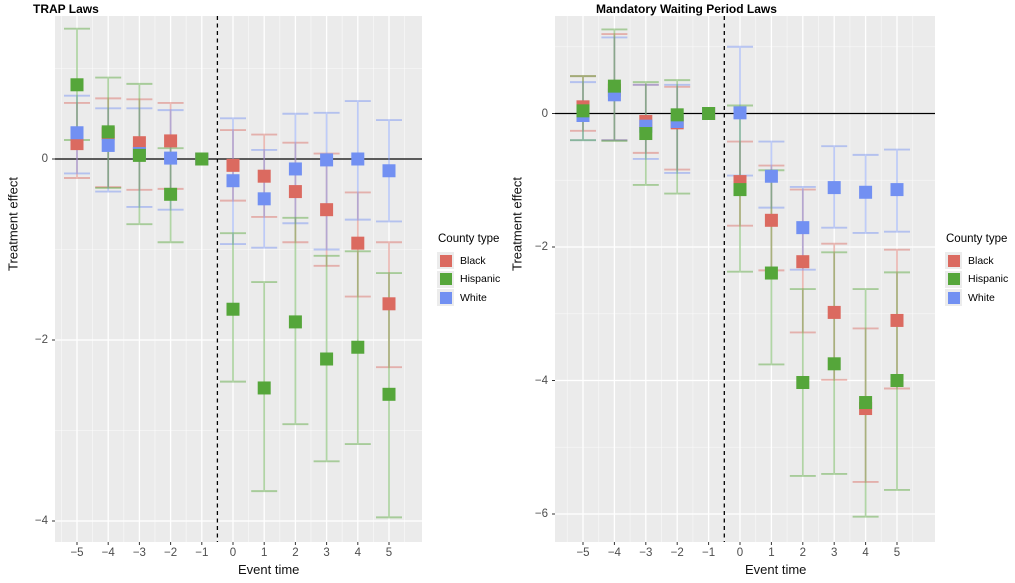 This screenshot has width=1015, height=583. I want to click on legend-right: County type Black Hispanic White, so click(976, 270).